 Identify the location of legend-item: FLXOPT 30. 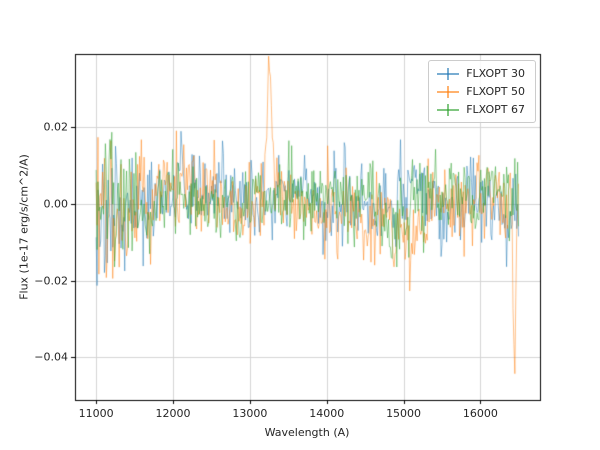
(481, 73).